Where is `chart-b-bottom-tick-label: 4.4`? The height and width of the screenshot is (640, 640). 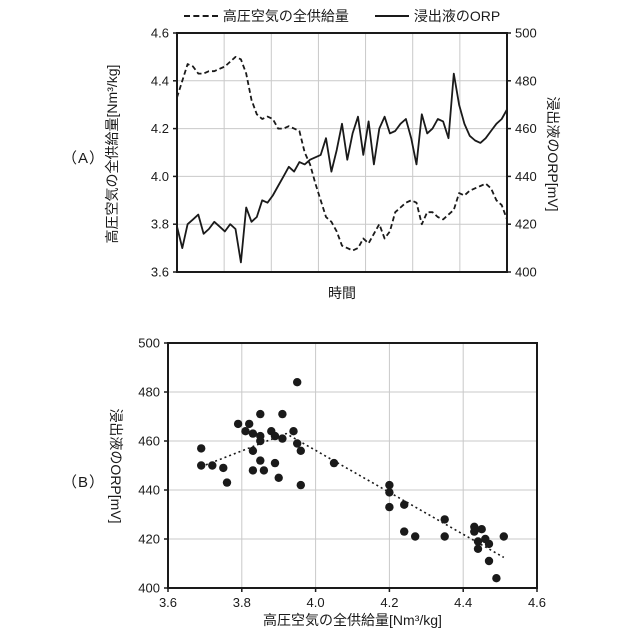 chart-b-bottom-tick-label: 4.4 is located at coordinates (463, 602).